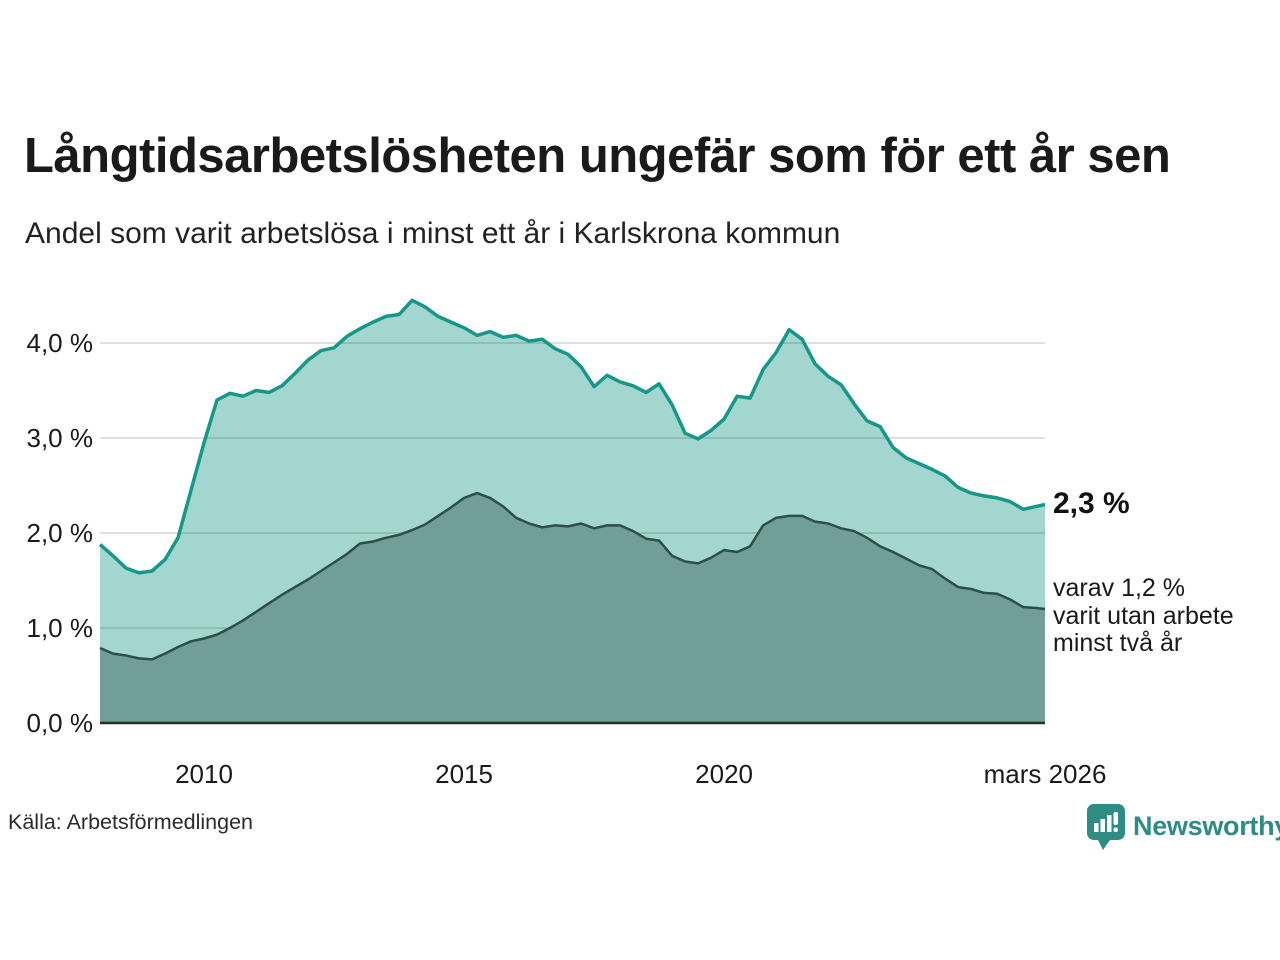  What do you see at coordinates (131, 822) in the screenshot?
I see `source-note: Källa: Arbetsförmedlingen` at bounding box center [131, 822].